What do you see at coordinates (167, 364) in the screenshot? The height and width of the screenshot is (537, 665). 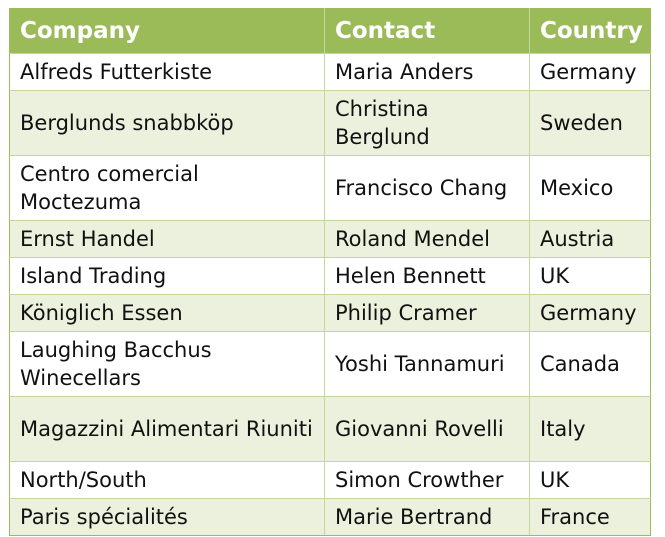 I see `company-cell: Laughing Bacchus Winecellars` at bounding box center [167, 364].